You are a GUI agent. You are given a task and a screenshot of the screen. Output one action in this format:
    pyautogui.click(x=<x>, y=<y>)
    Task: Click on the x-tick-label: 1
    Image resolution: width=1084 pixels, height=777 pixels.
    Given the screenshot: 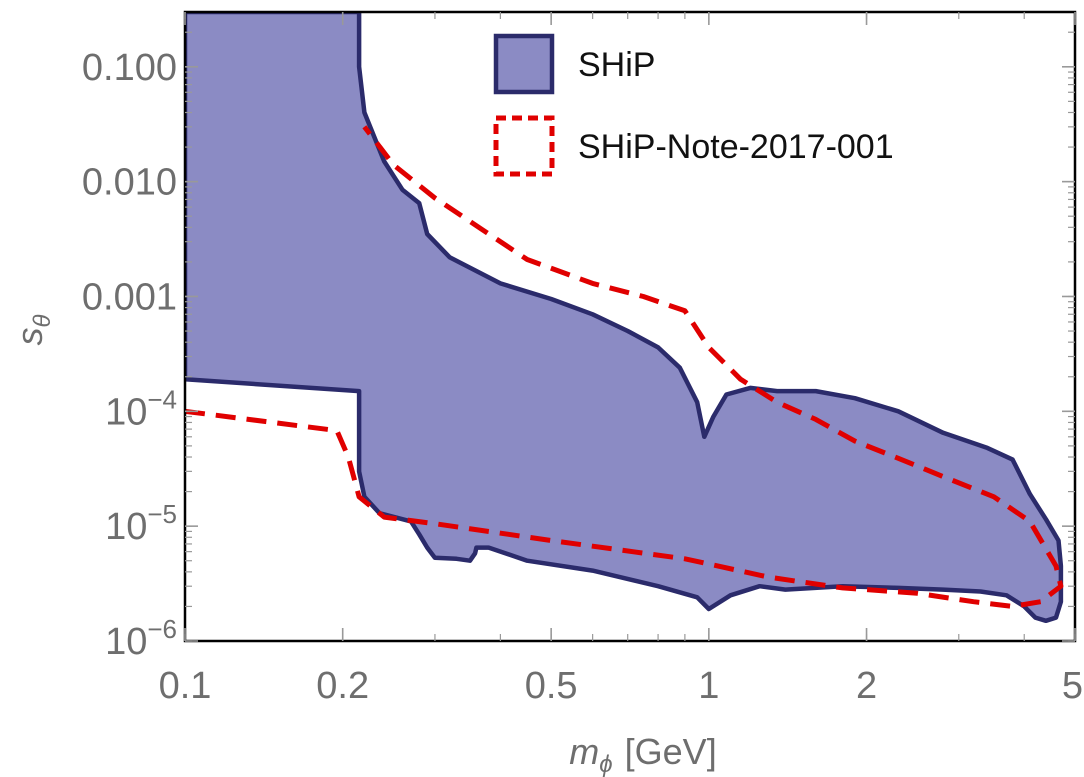 What is the action you would take?
    pyautogui.click(x=708, y=686)
    